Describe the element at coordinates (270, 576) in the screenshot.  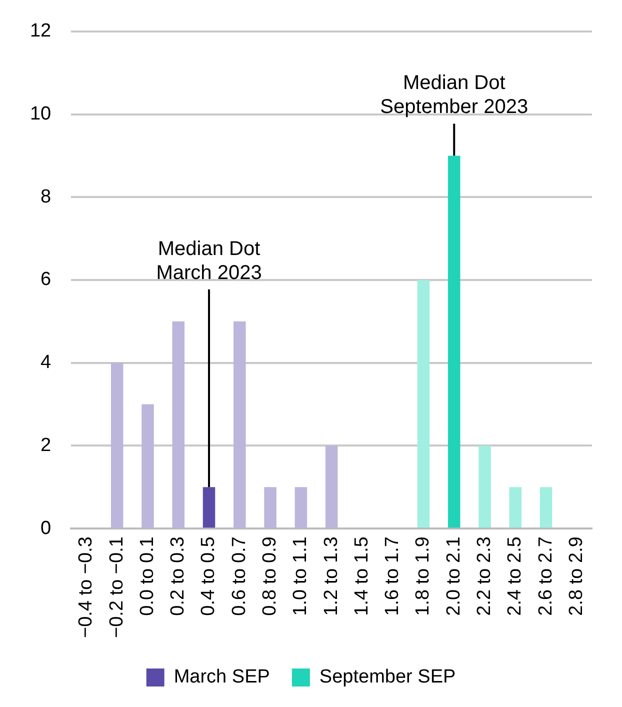
I see `x-tick-label: 0.8 to 0.9` at that location.